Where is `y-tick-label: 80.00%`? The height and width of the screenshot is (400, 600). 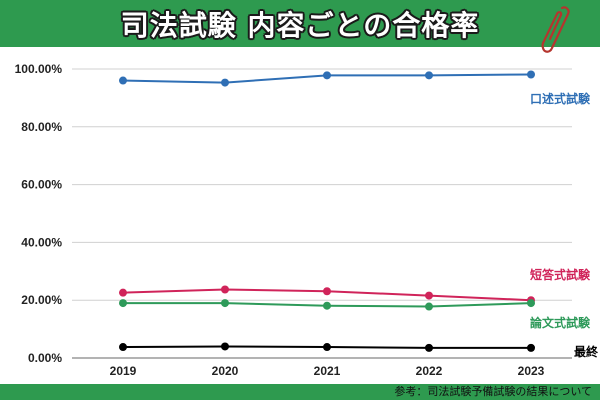
y-tick-label: 80.00% is located at coordinates (41, 127).